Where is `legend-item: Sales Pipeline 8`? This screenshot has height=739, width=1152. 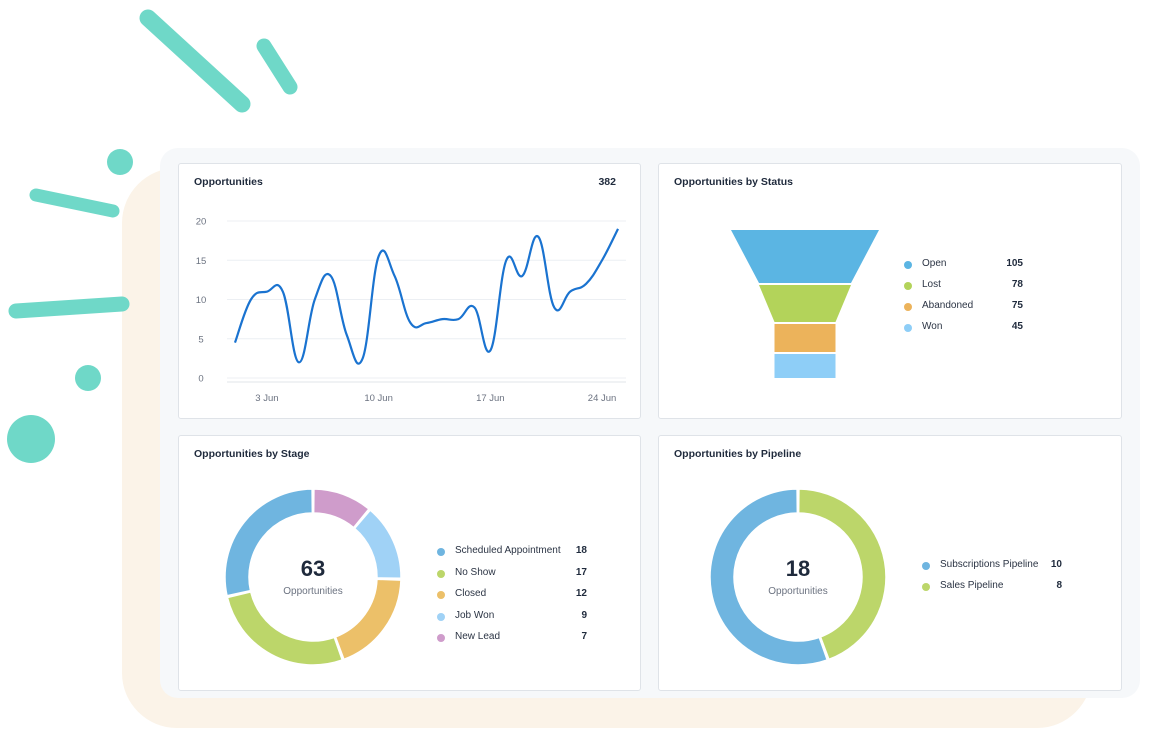 legend-item: Sales Pipeline 8 is located at coordinates (992, 587).